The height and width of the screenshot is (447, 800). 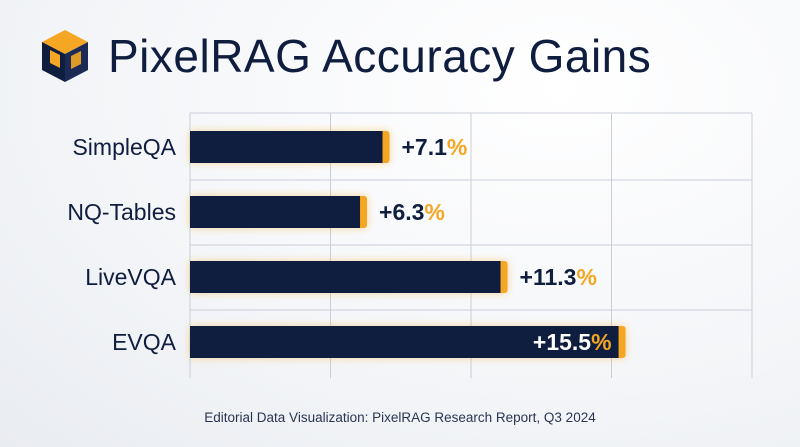 What do you see at coordinates (380, 56) in the screenshot?
I see `page-title: PixelRAG Accuracy Gains` at bounding box center [380, 56].